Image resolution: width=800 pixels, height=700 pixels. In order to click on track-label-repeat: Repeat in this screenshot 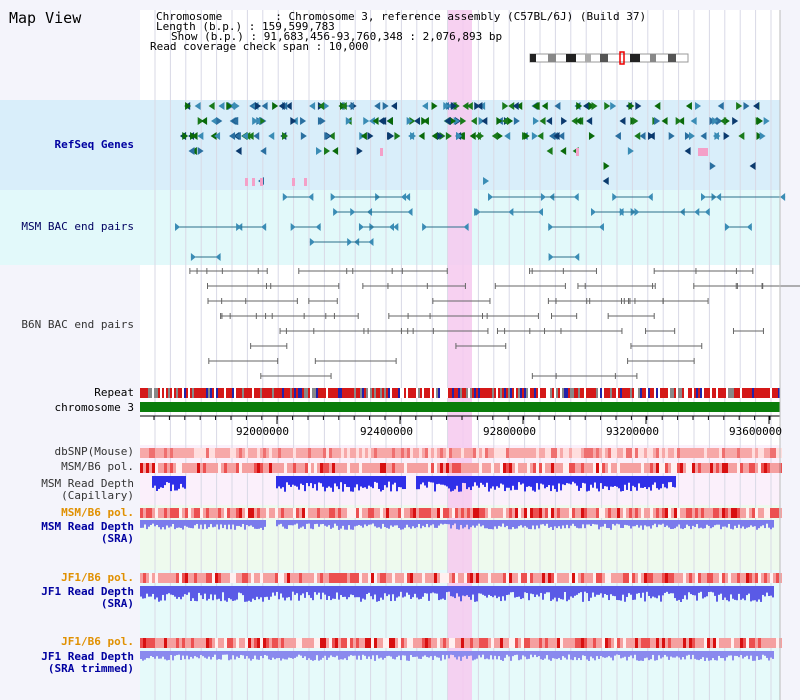, I will do `click(114, 392)`.